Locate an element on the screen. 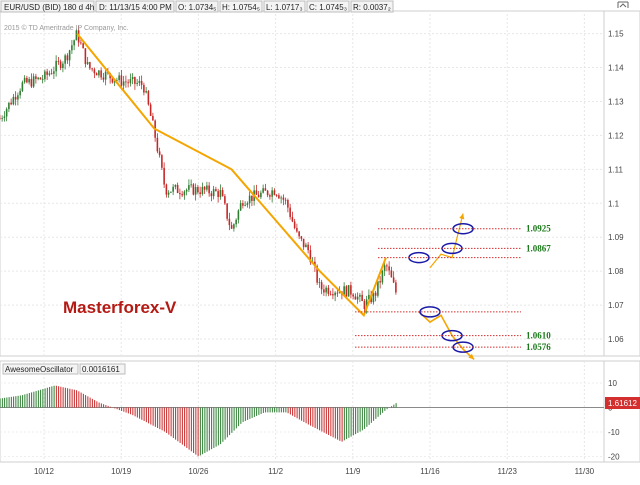 Image resolution: width=640 pixels, height=485 pixels. x-tick-label: 10/19 is located at coordinates (121, 471).